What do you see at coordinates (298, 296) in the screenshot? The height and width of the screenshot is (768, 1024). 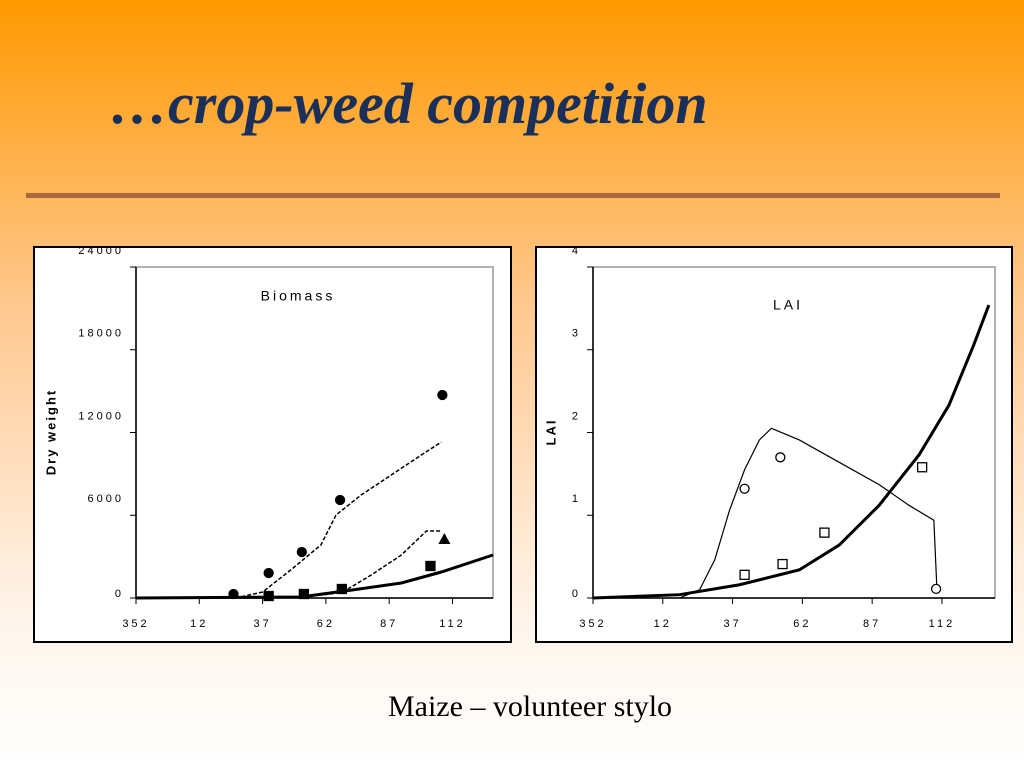 I see `chart-title: Biomass` at bounding box center [298, 296].